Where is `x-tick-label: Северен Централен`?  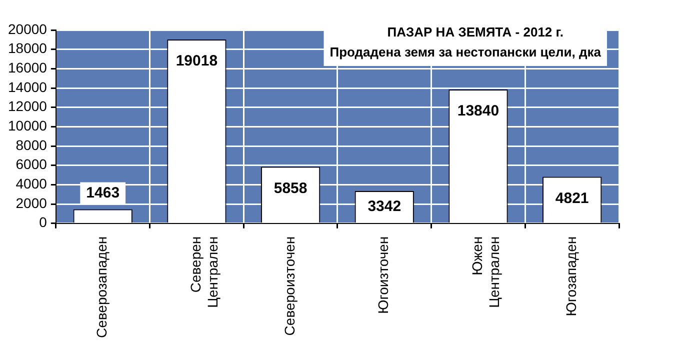
x-tick-label: Северен Централен is located at coordinates (204, 272).